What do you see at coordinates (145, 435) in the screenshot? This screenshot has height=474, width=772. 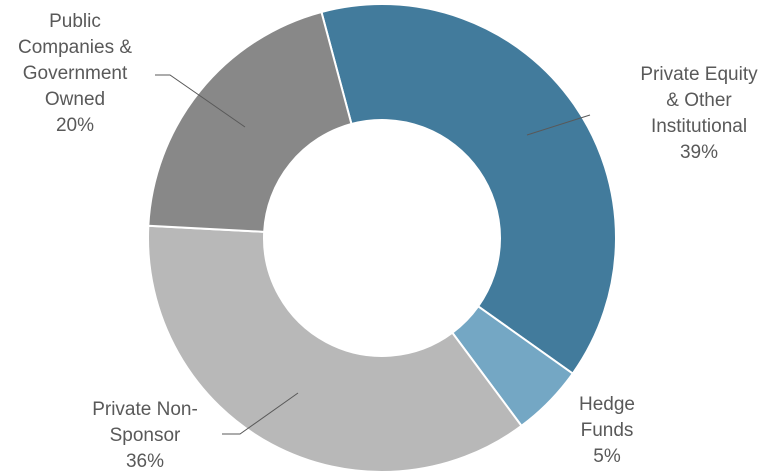 I see `slice-label: Sponsor` at bounding box center [145, 435].